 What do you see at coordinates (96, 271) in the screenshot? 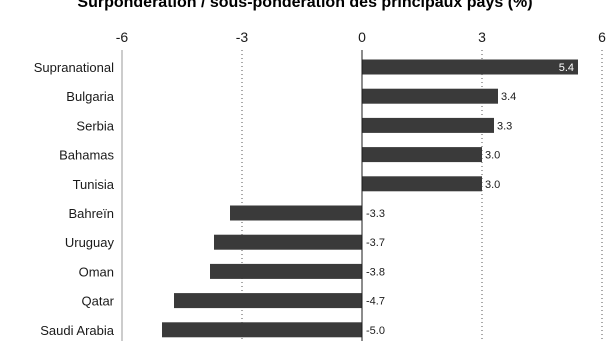
I see `category-label: Oman` at bounding box center [96, 271].